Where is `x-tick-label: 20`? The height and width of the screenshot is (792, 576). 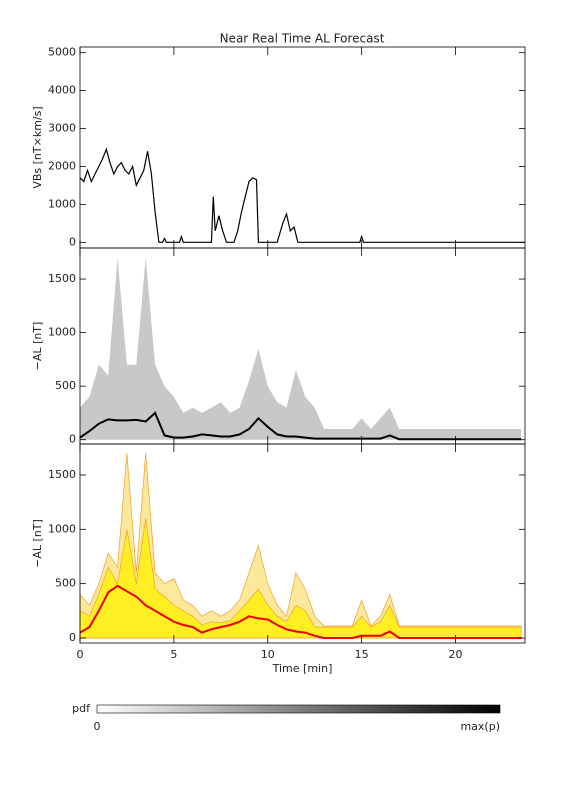
x-tick-label: 20 is located at coordinates (456, 654).